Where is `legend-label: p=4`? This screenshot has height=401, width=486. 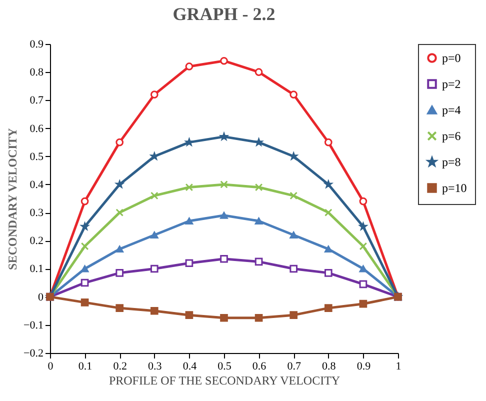 legend-label: p=4 is located at coordinates (451, 110).